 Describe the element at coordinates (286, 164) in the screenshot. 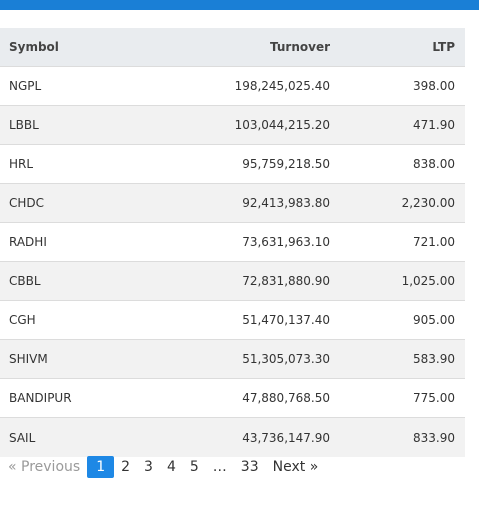

I see `cell-turnover: 95,759,218.50` at that location.